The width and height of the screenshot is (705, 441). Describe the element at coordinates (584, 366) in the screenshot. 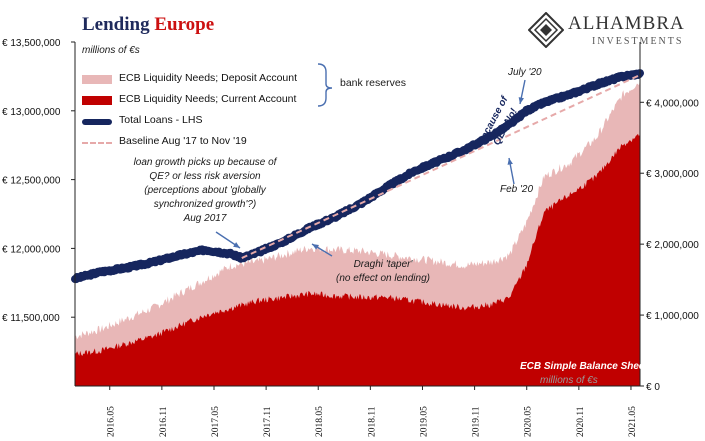

I see `balance-sheet-label: ECB Simple Balance Sheet` at that location.